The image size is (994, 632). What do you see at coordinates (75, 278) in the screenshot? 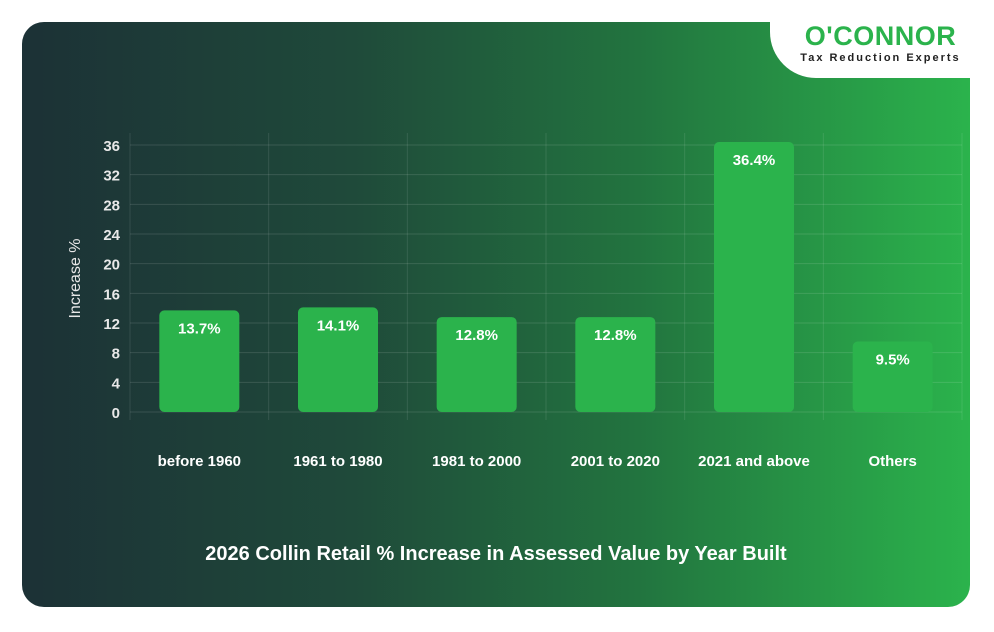
I see `y-axis-label: Increase %` at bounding box center [75, 278].